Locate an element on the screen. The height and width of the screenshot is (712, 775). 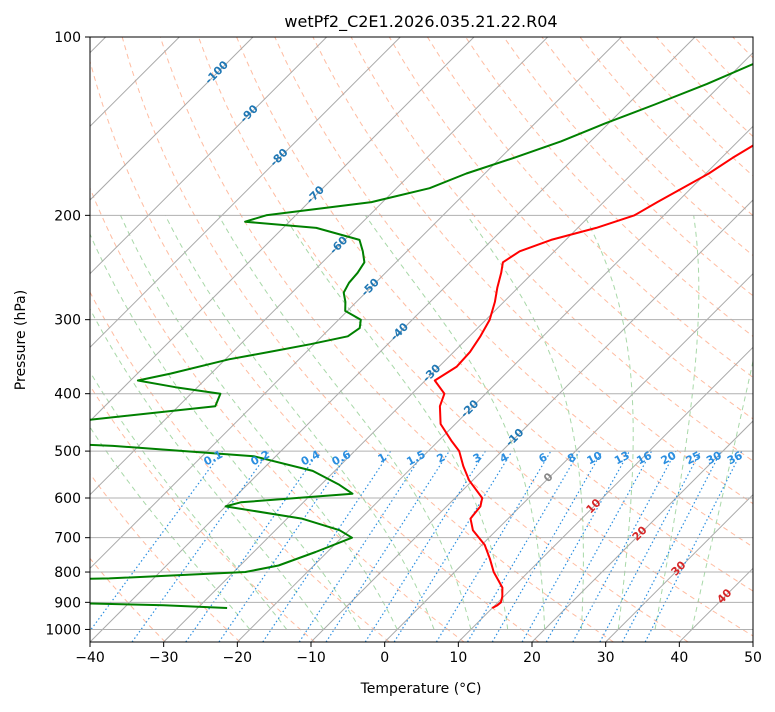
isotherm-label: -30 is located at coordinates (431, 372).